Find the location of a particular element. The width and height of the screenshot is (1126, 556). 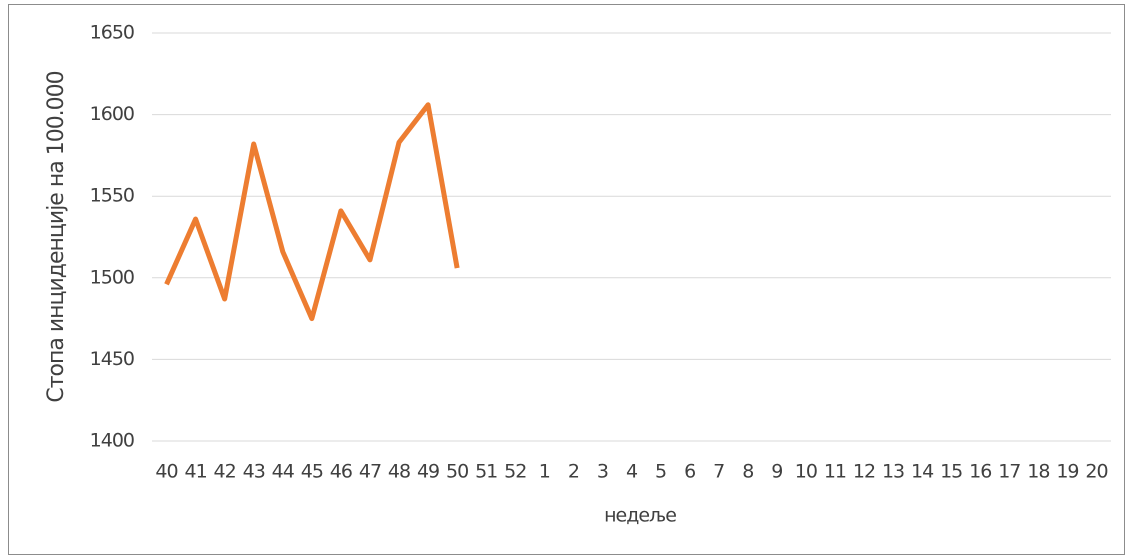

x-tick-label: 7 is located at coordinates (718, 472).